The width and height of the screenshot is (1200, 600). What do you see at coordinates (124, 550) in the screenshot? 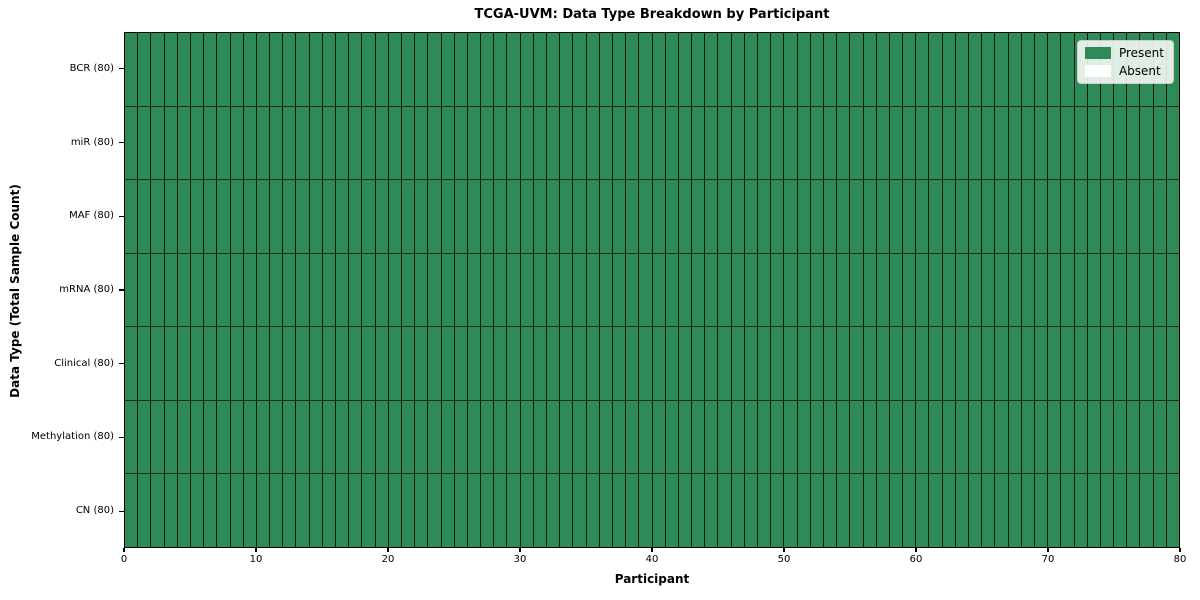
I see `x-tick-mark` at bounding box center [124, 550].